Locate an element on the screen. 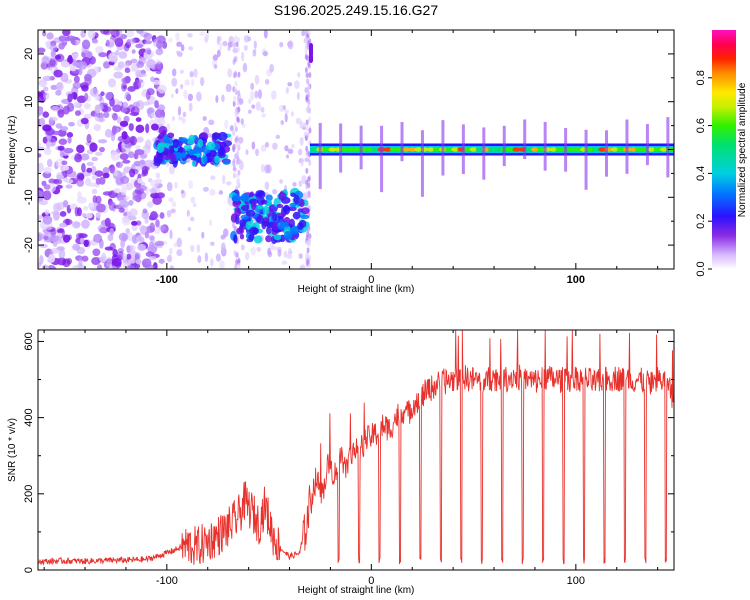 This screenshot has width=750, height=600. x-tick-label: 0 is located at coordinates (371, 280).